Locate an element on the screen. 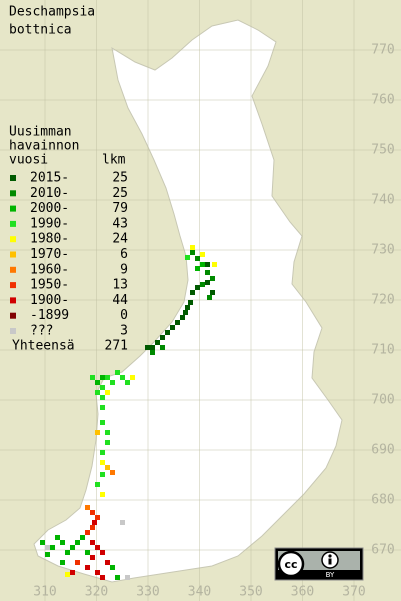 The image size is (401, 601). x-tick-label: 310 is located at coordinates (44, 592).